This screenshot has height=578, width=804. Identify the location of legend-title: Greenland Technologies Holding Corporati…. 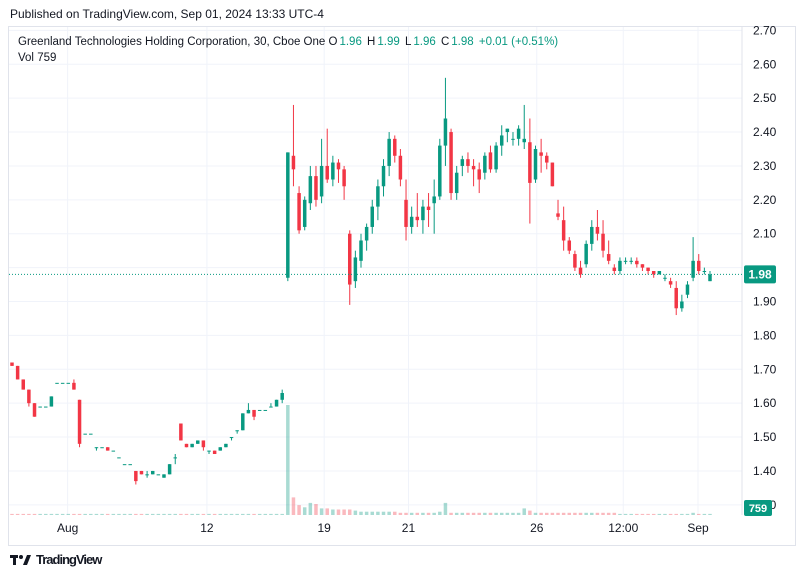
(172, 42).